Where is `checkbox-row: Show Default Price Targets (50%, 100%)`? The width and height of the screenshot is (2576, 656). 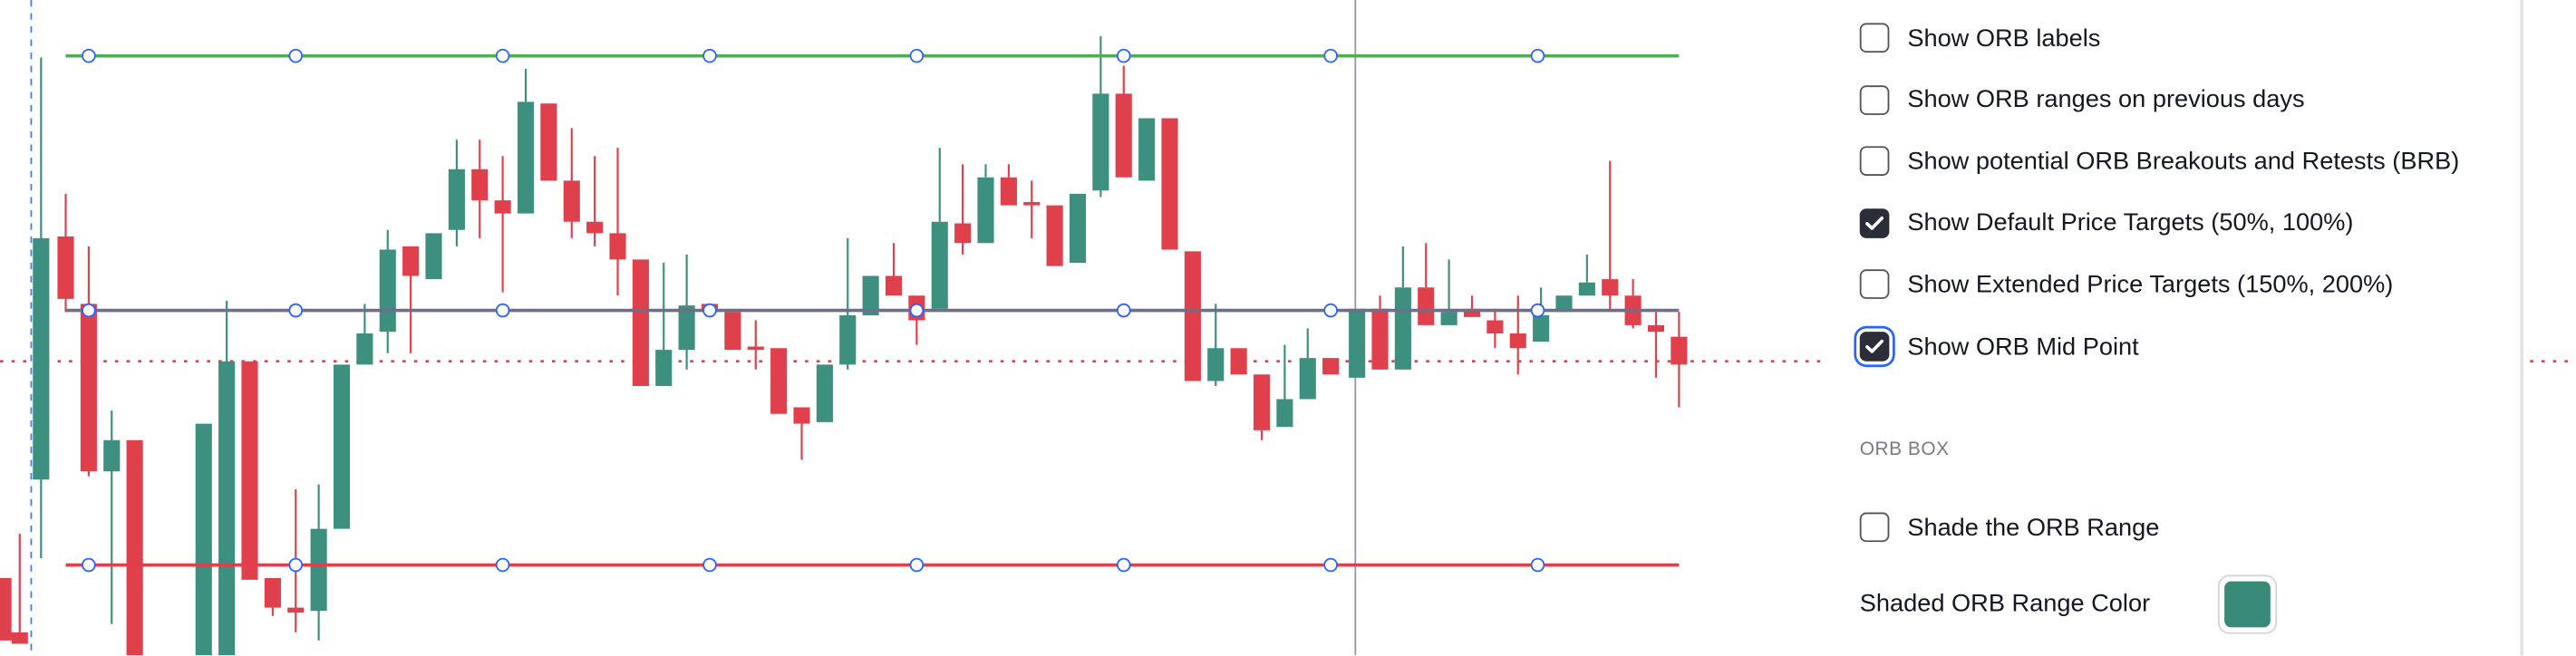 checkbox-row: Show Default Price Targets (50%, 100%) is located at coordinates (2106, 223).